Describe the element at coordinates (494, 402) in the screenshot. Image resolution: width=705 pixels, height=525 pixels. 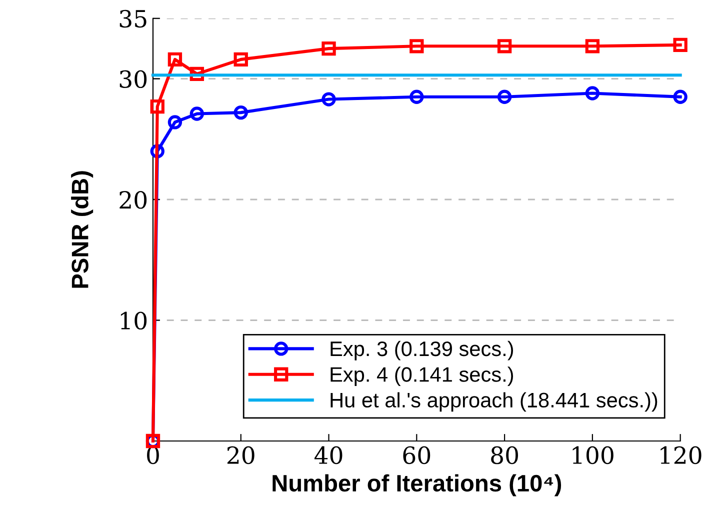
I see `legend-label: Hu et al.'s approach (18.441 secs.))` at that location.